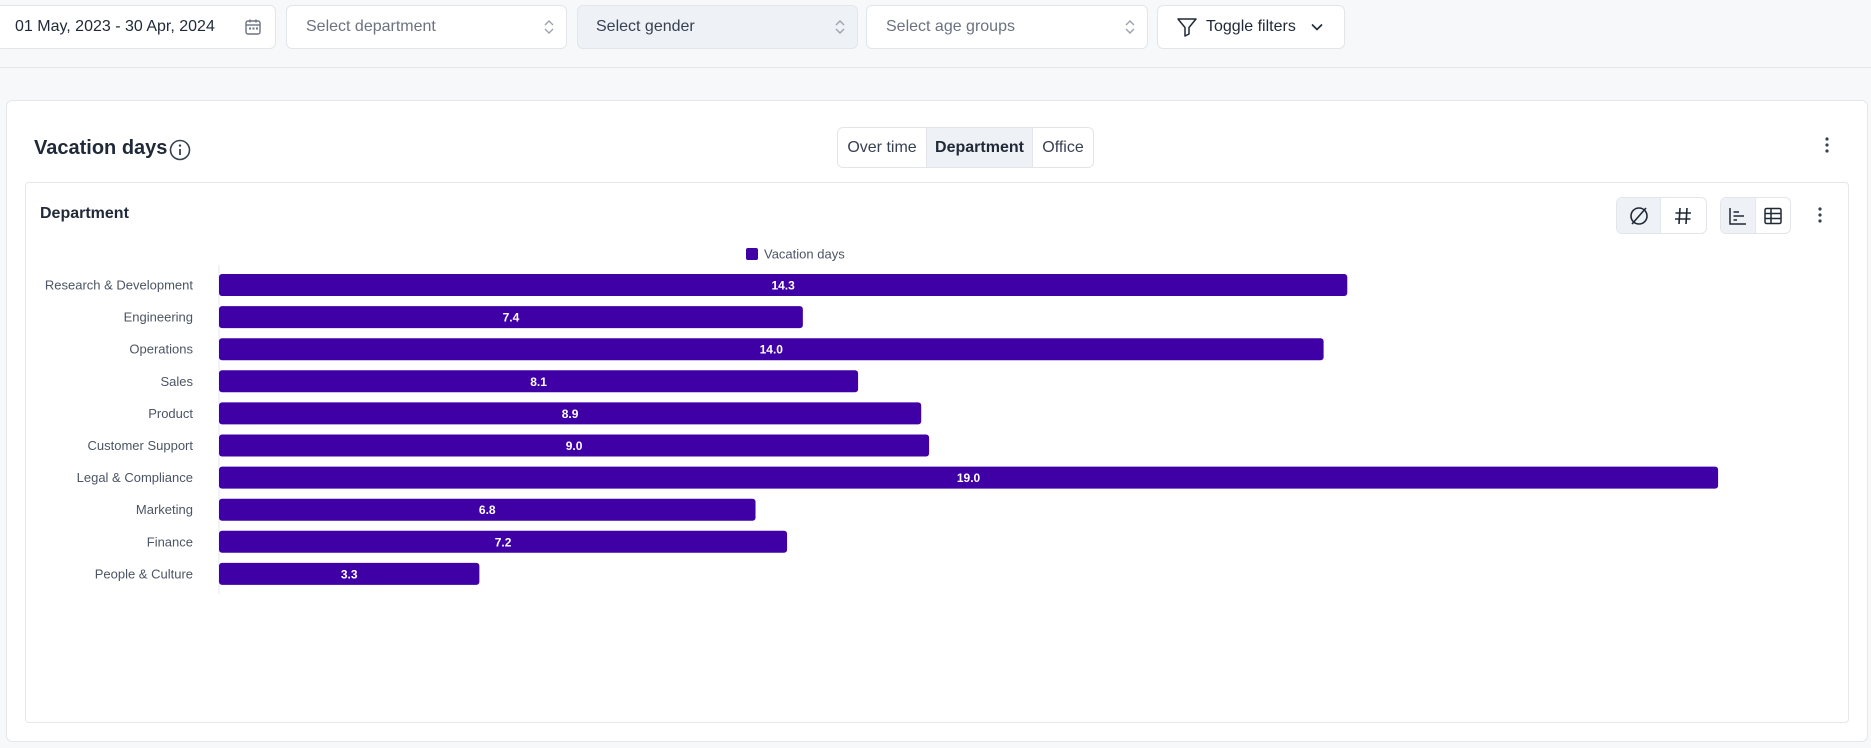  I want to click on y-tick-label: Product, so click(170, 413).